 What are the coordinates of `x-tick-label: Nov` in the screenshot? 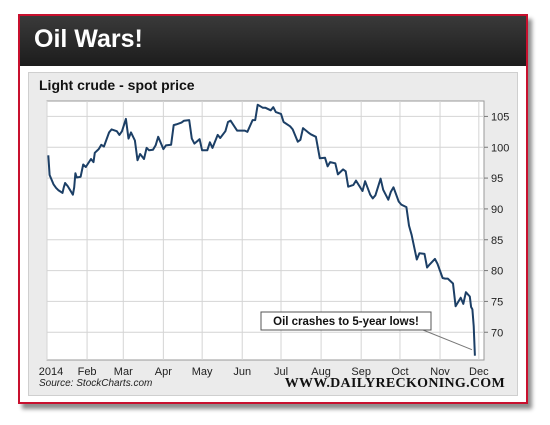 It's located at (440, 372).